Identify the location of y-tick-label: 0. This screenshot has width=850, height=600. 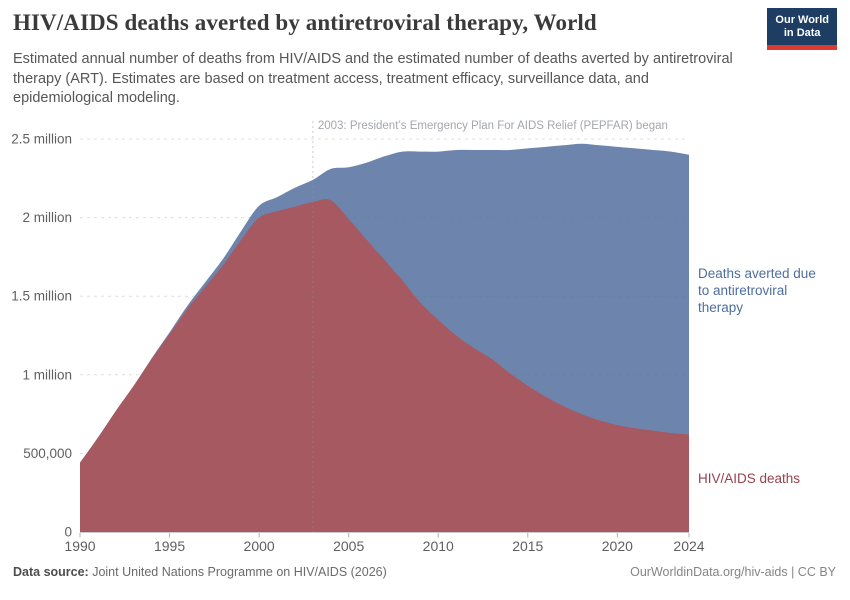
(68, 532).